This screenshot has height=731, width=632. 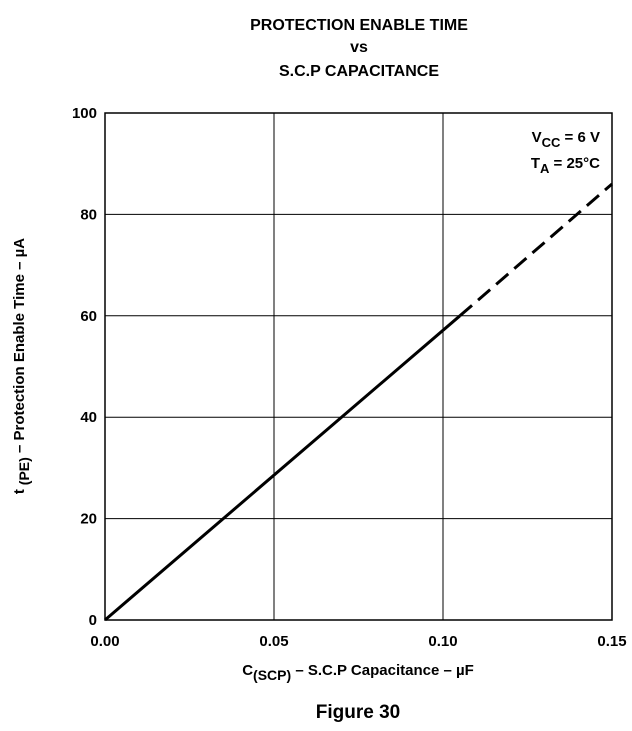 I want to click on x-tick-label: 0.15, so click(x=611, y=641).